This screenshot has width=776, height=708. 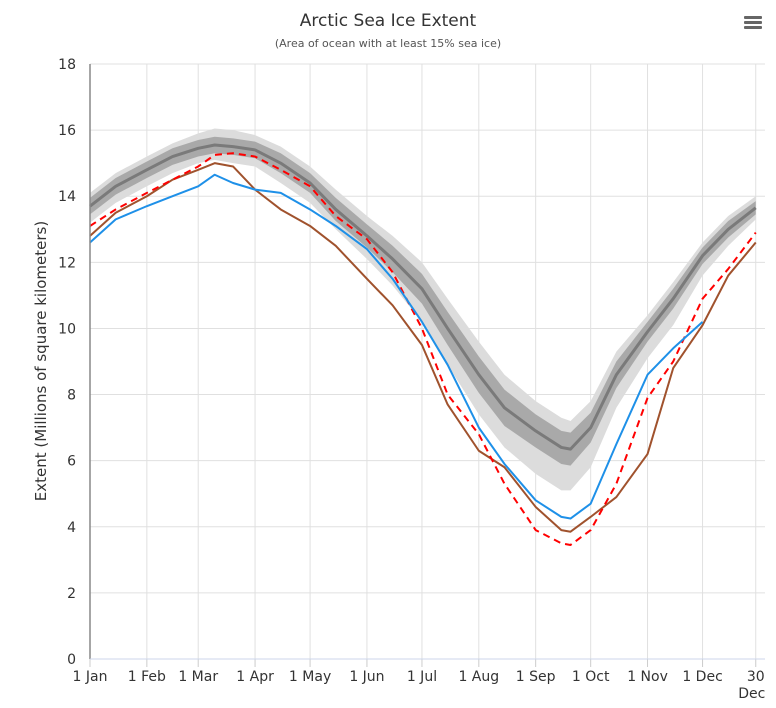 I want to click on x-tick-label: 1 Jan, so click(x=90, y=677).